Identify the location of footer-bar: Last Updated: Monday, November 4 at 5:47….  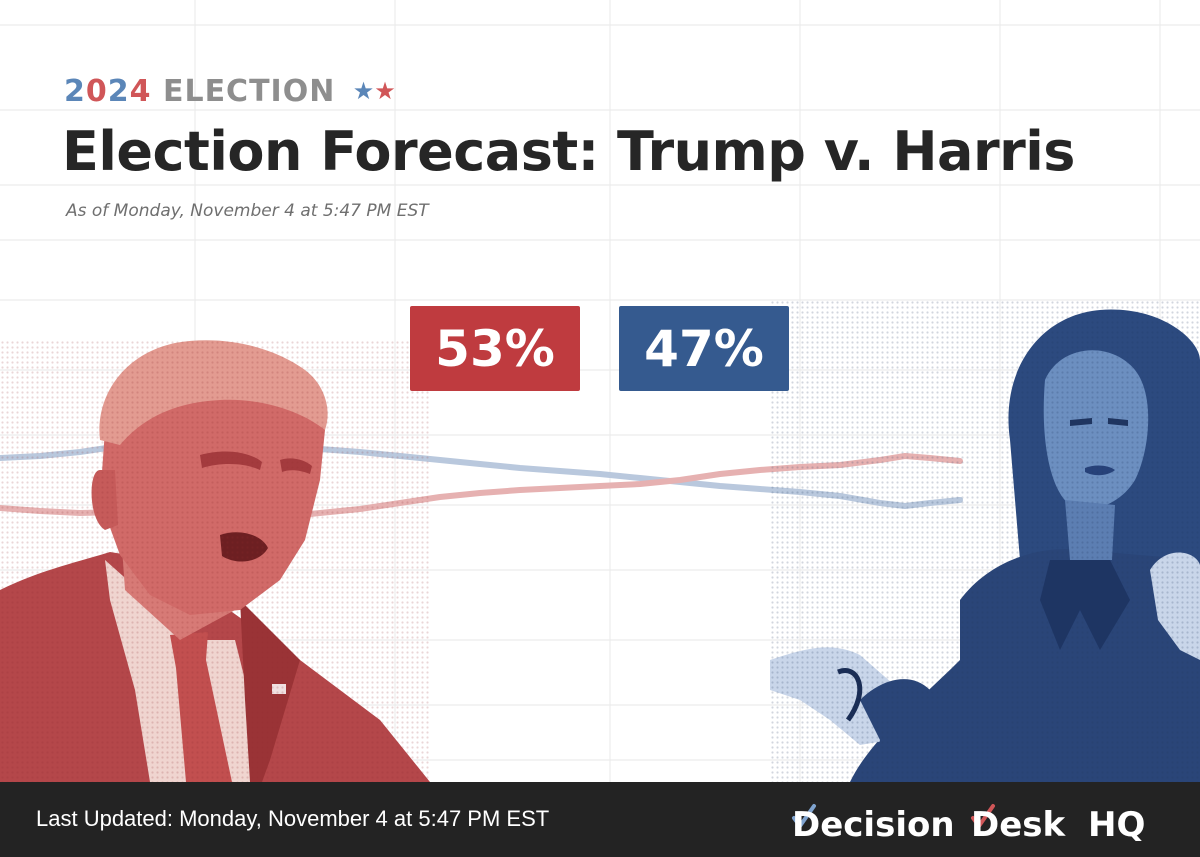
(600, 819).